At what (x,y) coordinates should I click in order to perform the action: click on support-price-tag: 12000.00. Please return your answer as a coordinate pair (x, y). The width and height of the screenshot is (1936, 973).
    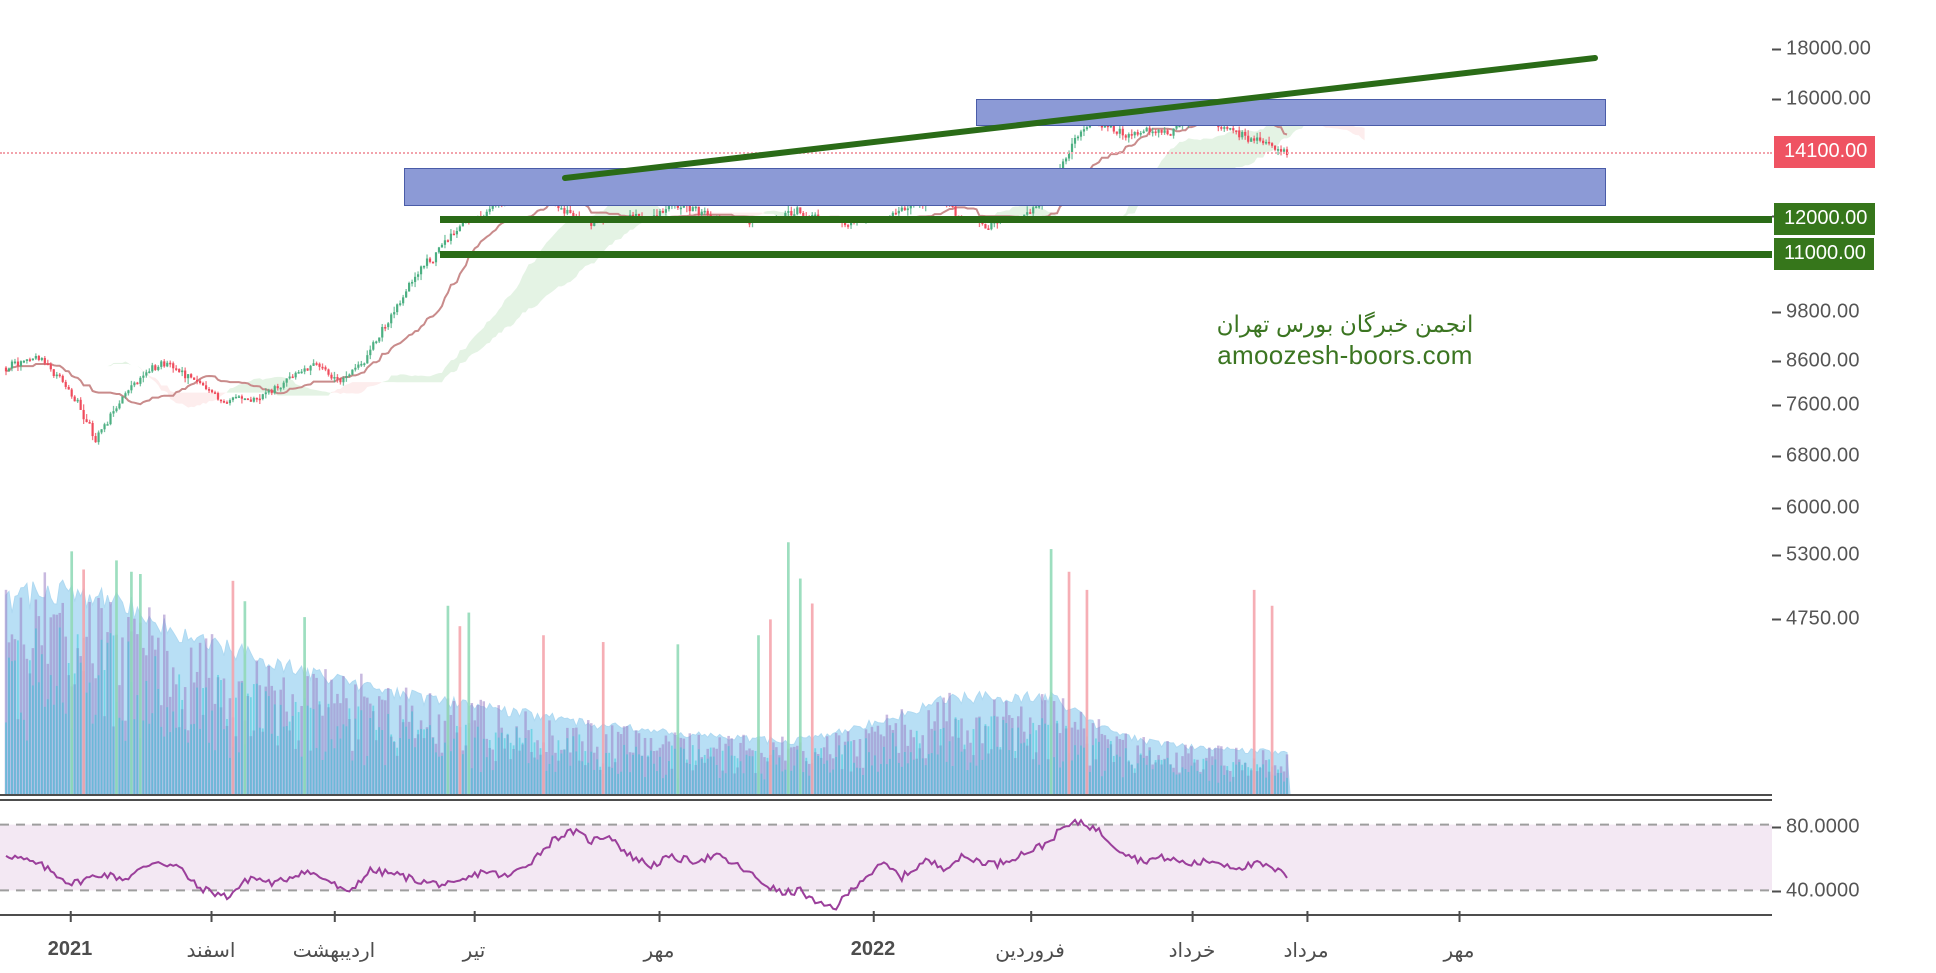
    Looking at the image, I should click on (1825, 219).